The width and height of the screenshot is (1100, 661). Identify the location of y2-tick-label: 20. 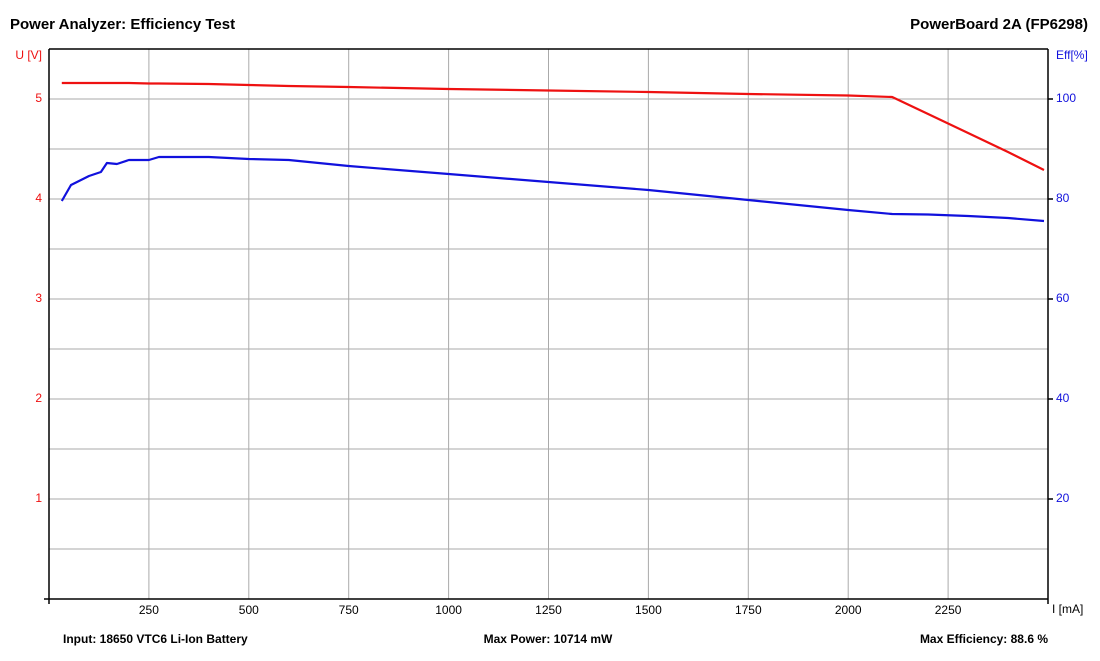
(1063, 498).